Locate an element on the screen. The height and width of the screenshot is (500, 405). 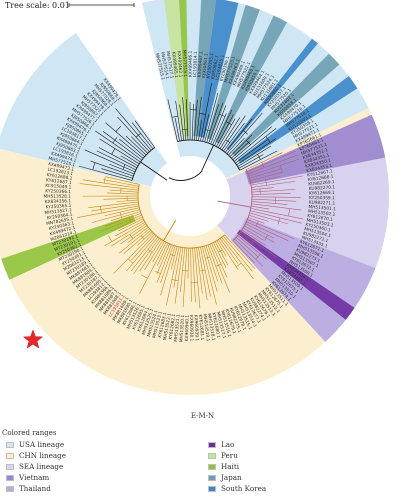
legend-item: Vietnam is located at coordinates (36, 477).